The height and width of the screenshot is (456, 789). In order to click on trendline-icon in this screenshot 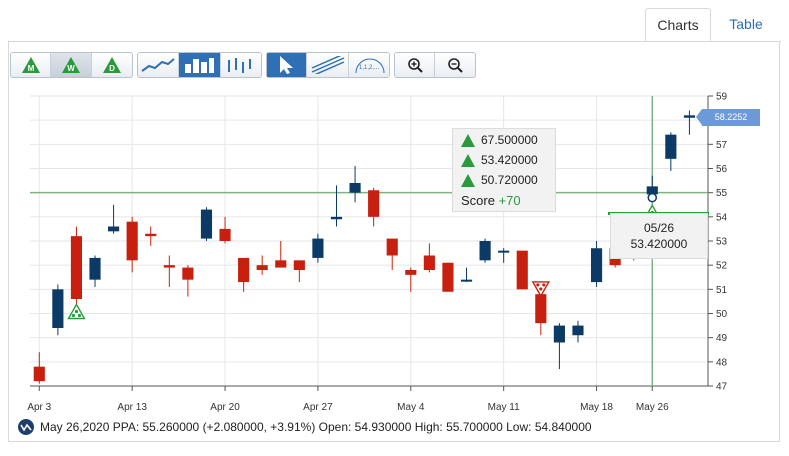, I will do `click(327, 65)`.